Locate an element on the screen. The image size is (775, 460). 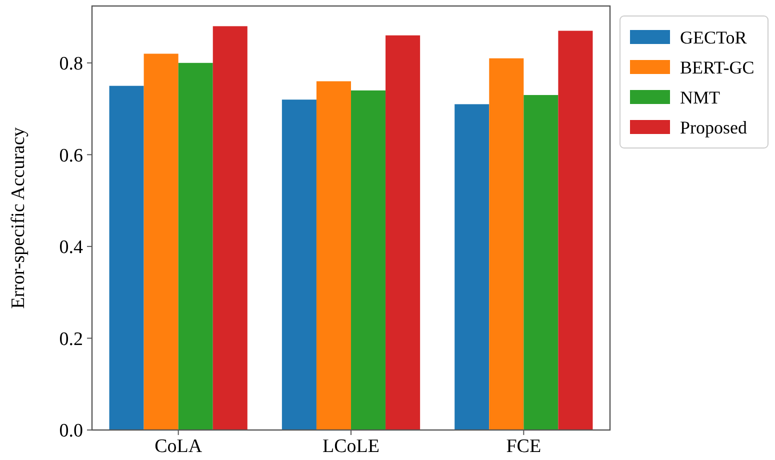
y-tick-label: 0.8 is located at coordinates (71, 64).